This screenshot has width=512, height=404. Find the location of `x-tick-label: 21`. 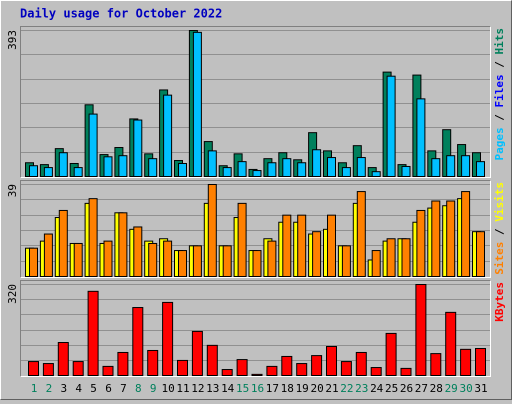

x-tick-label: 21 is located at coordinates (331, 388).